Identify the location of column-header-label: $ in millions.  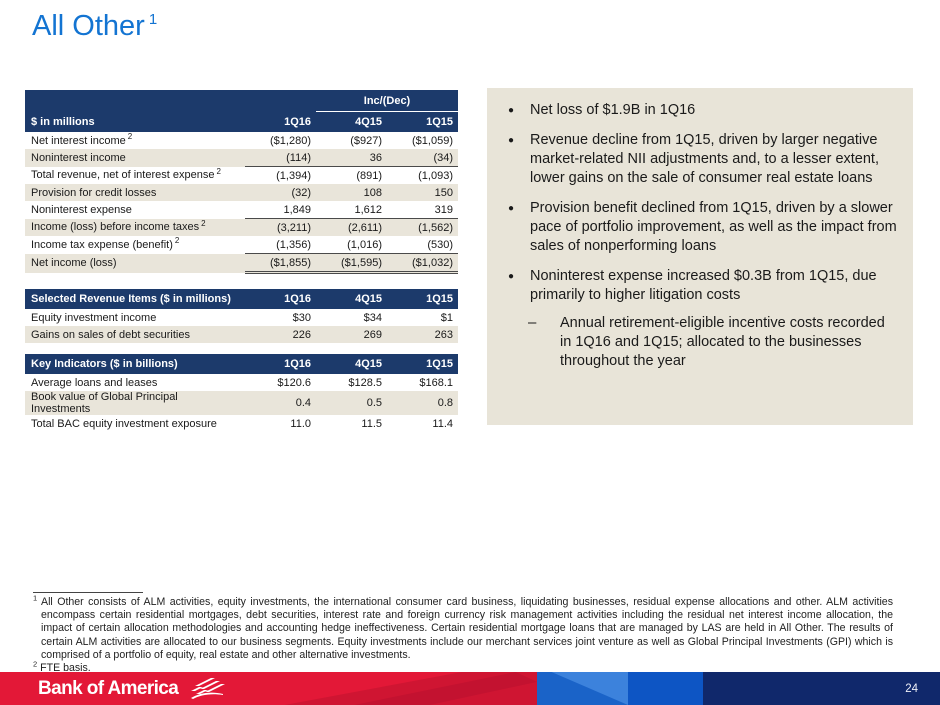
(135, 121).